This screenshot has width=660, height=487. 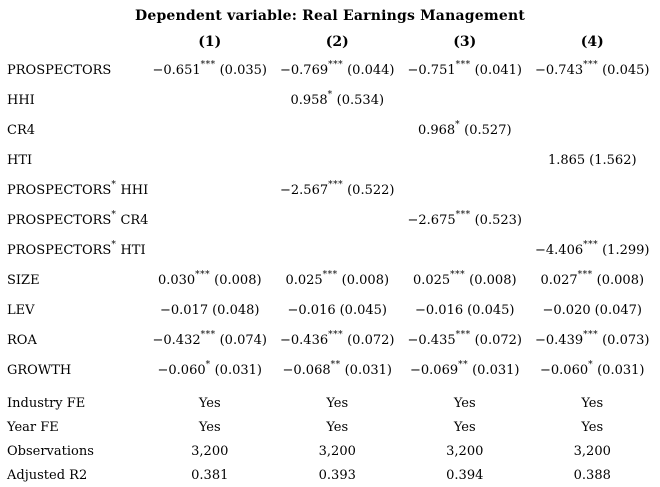 I want to click on coefficient: −0.769, so click(x=304, y=70).